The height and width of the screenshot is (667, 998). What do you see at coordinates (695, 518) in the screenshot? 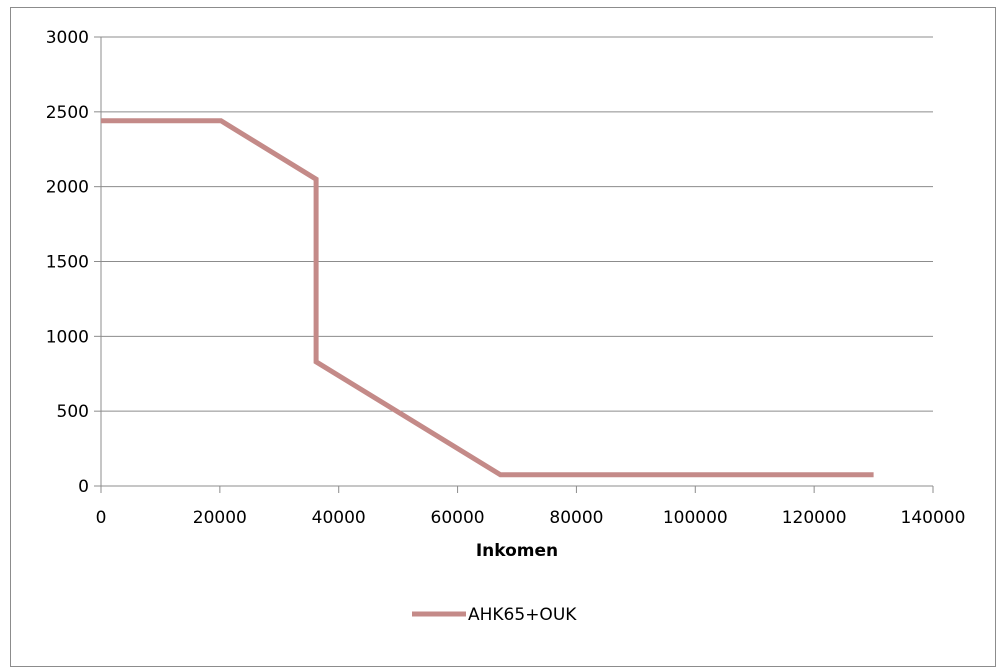
I see `x-tick-label: 100000` at bounding box center [695, 518].